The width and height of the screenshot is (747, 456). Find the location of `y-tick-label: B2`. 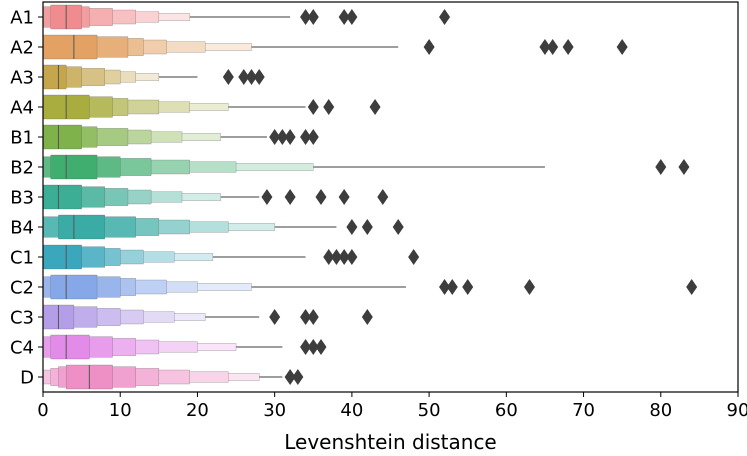

y-tick-label: B2 is located at coordinates (22, 168).